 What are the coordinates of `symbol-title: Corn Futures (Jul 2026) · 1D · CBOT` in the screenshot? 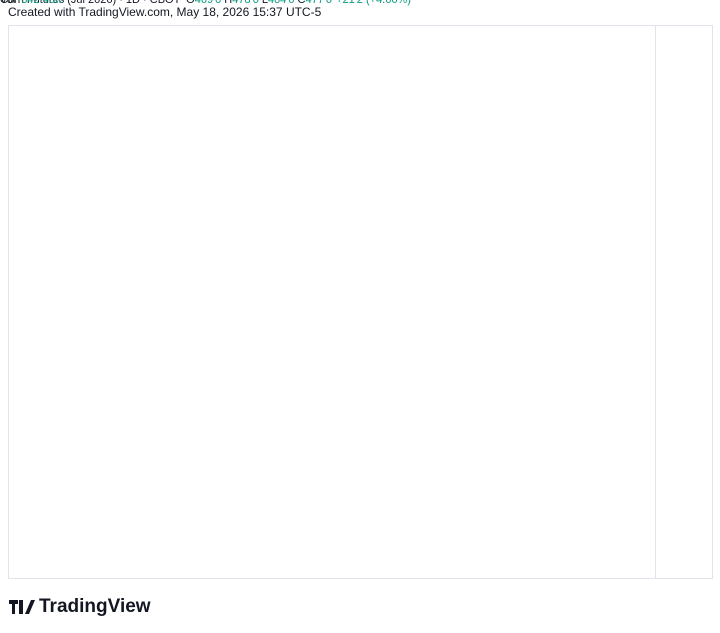 It's located at (90, 3).